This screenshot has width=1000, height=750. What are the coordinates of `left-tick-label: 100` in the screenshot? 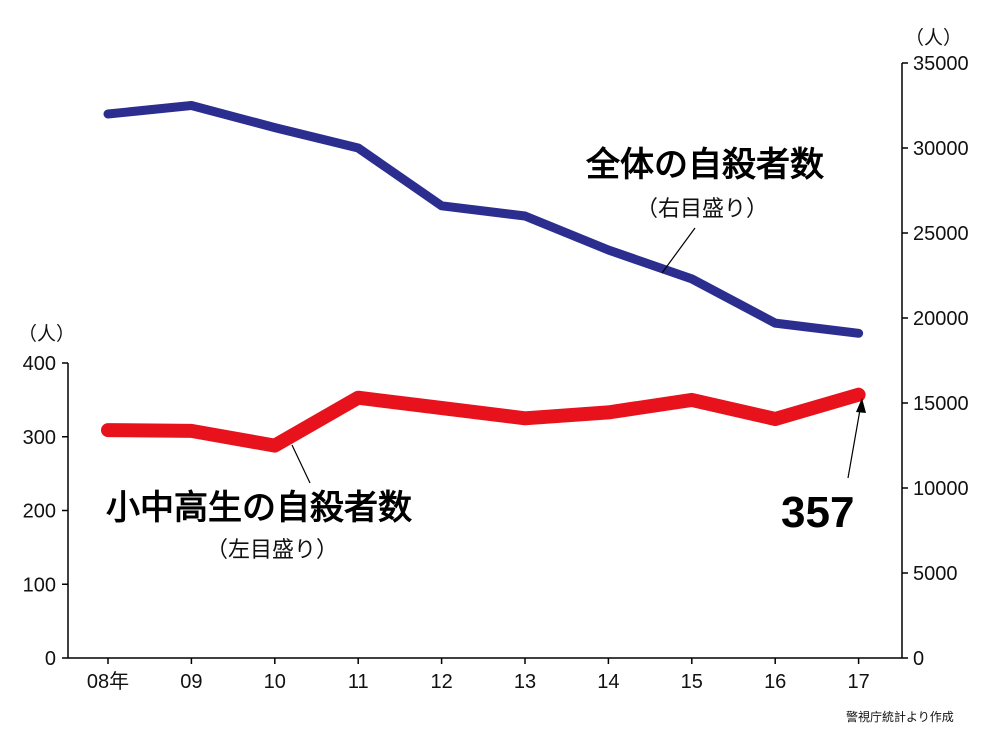 It's located at (39, 585).